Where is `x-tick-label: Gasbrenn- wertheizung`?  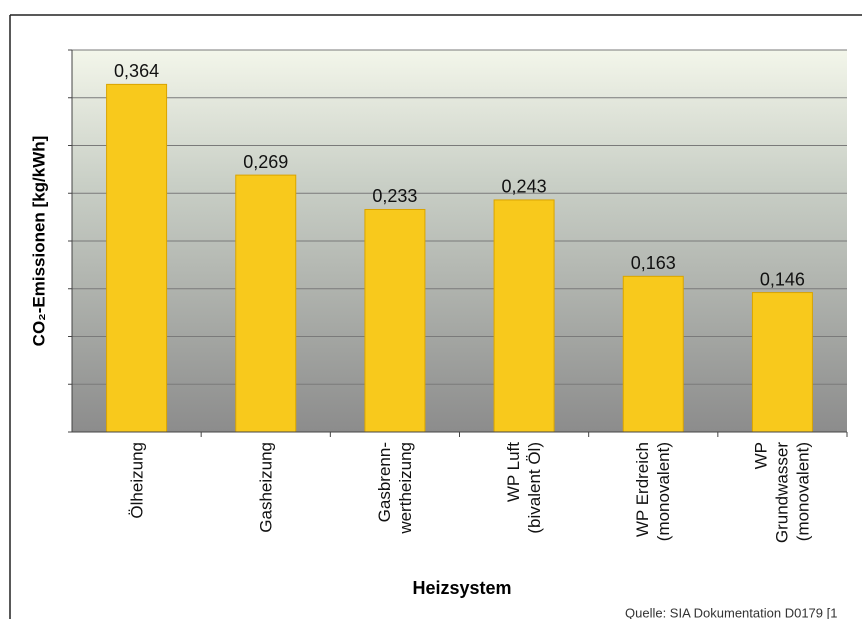 x-tick-label: Gasbrenn- wertheizung is located at coordinates (394, 488).